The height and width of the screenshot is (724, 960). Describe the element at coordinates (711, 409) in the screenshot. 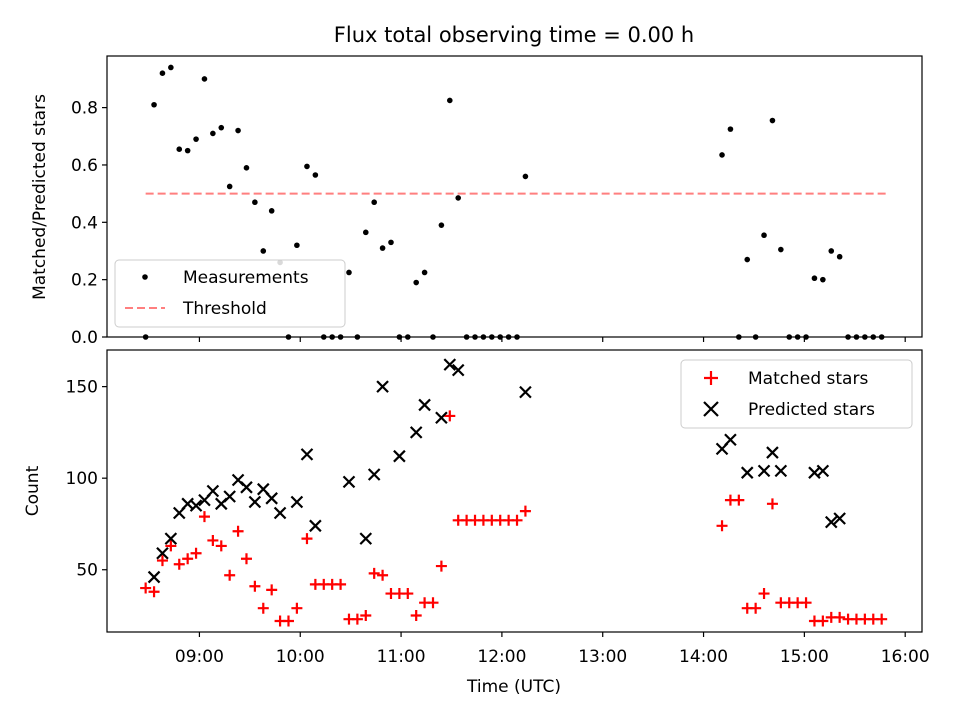

I see `legend-marker-predicted-stars` at that location.